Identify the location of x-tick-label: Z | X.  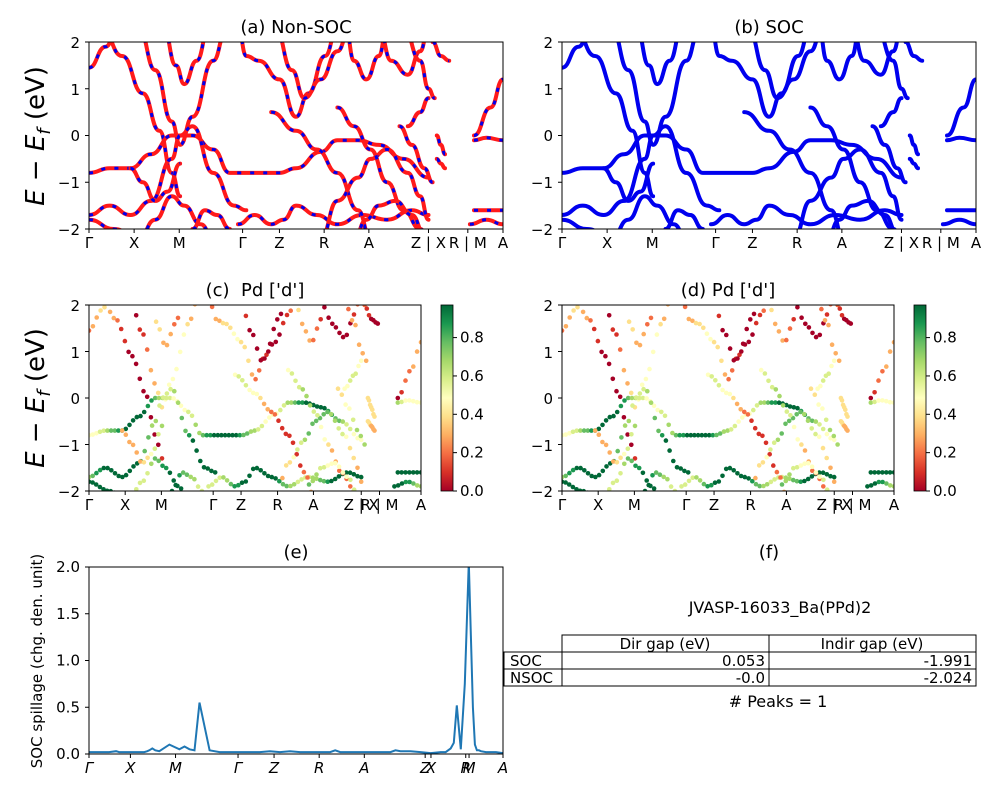
(834, 505).